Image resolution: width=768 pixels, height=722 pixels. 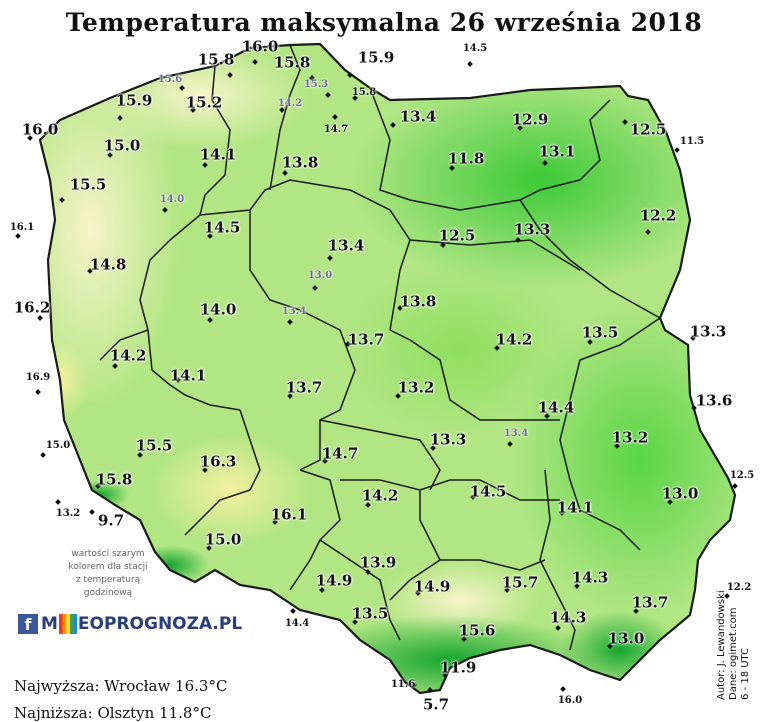 What do you see at coordinates (384, 22) in the screenshot?
I see `map-title: Temperatura maksymalna 26 września 2018` at bounding box center [384, 22].